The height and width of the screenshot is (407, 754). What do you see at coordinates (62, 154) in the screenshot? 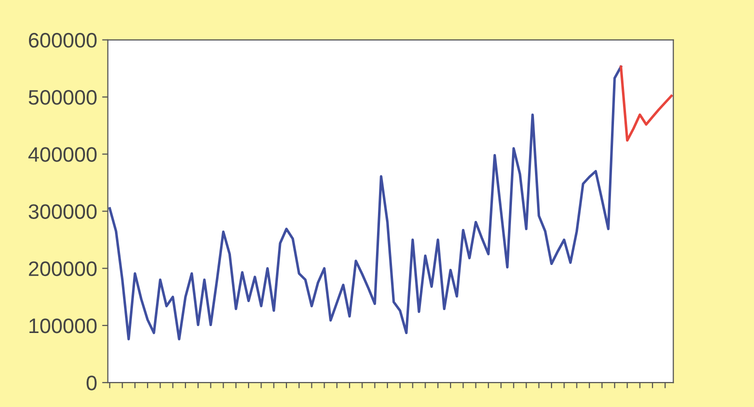
I see `y-tick-label: 400000` at bounding box center [62, 154].